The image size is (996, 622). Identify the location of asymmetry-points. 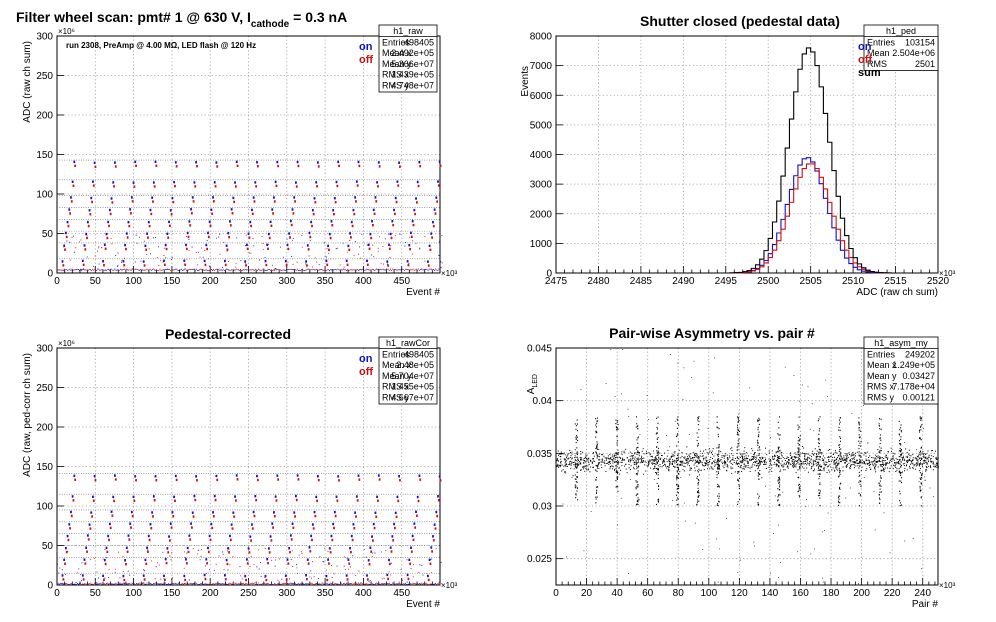
(747, 466).